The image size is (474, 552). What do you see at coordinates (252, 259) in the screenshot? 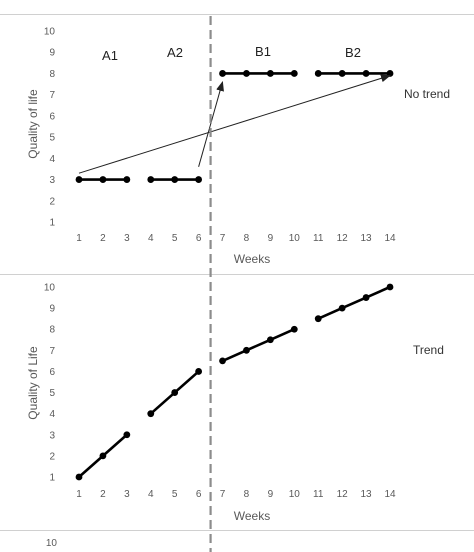
I see `panel1-x-axis-title: Weeks` at bounding box center [252, 259].